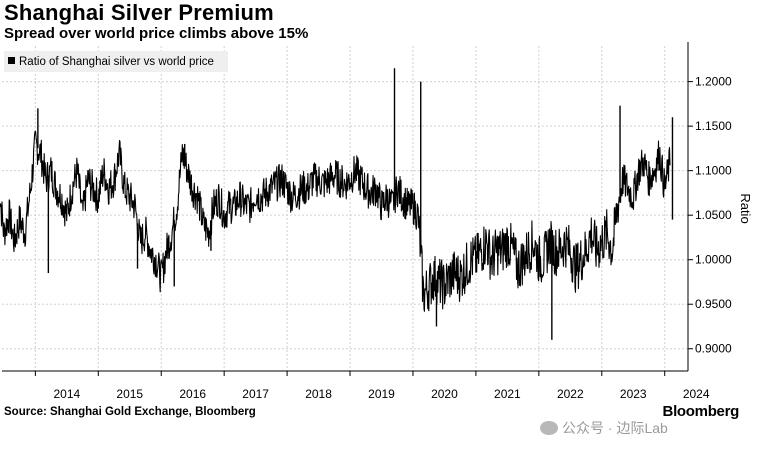 The image size is (759, 458). What do you see at coordinates (745, 208) in the screenshot?
I see `y-axis-title: Ratio` at bounding box center [745, 208].